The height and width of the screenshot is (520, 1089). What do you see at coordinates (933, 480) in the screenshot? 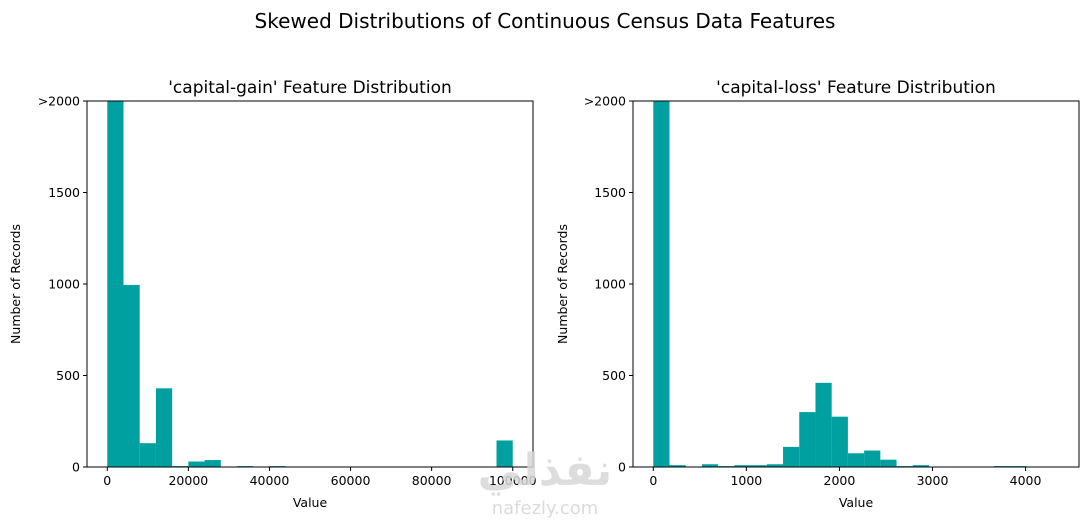
I see `capital-loss-x-tick-label: 3000` at bounding box center [933, 480].